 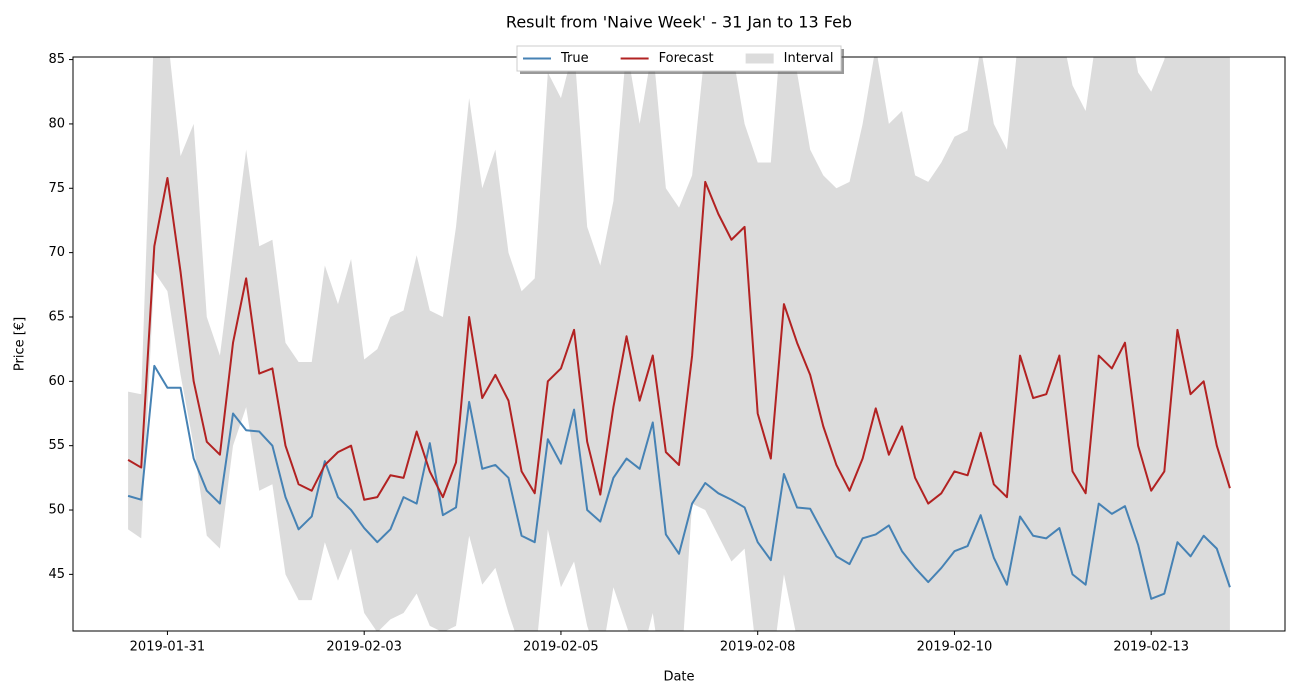 I want to click on y-tick-label: 65, so click(x=56, y=316).